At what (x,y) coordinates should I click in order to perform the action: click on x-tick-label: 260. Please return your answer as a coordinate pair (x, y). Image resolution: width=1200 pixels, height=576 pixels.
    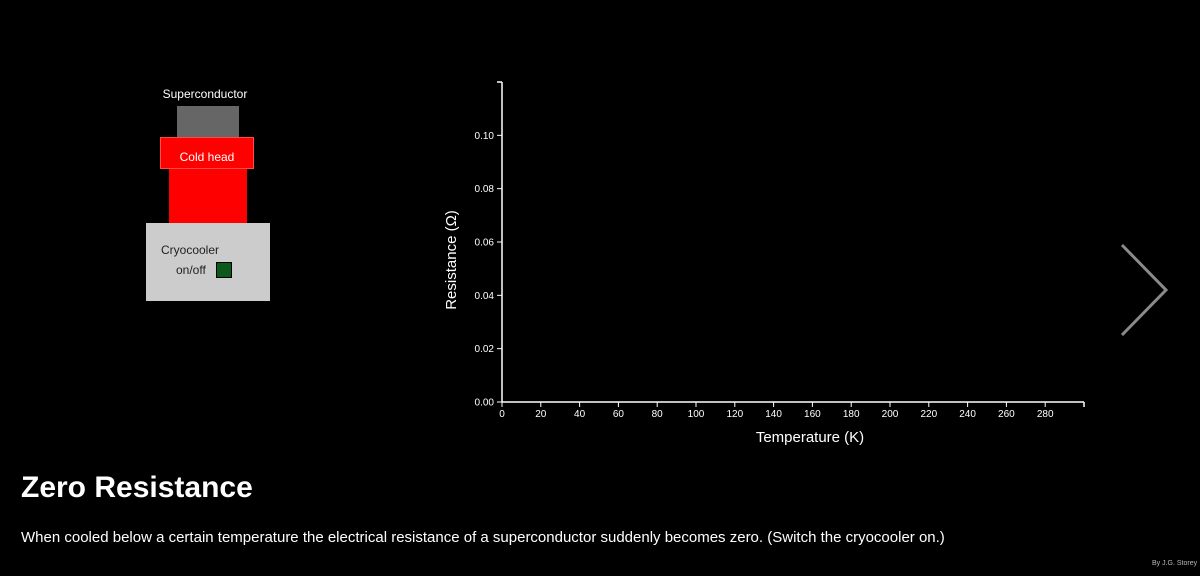
    Looking at the image, I should click on (1006, 414).